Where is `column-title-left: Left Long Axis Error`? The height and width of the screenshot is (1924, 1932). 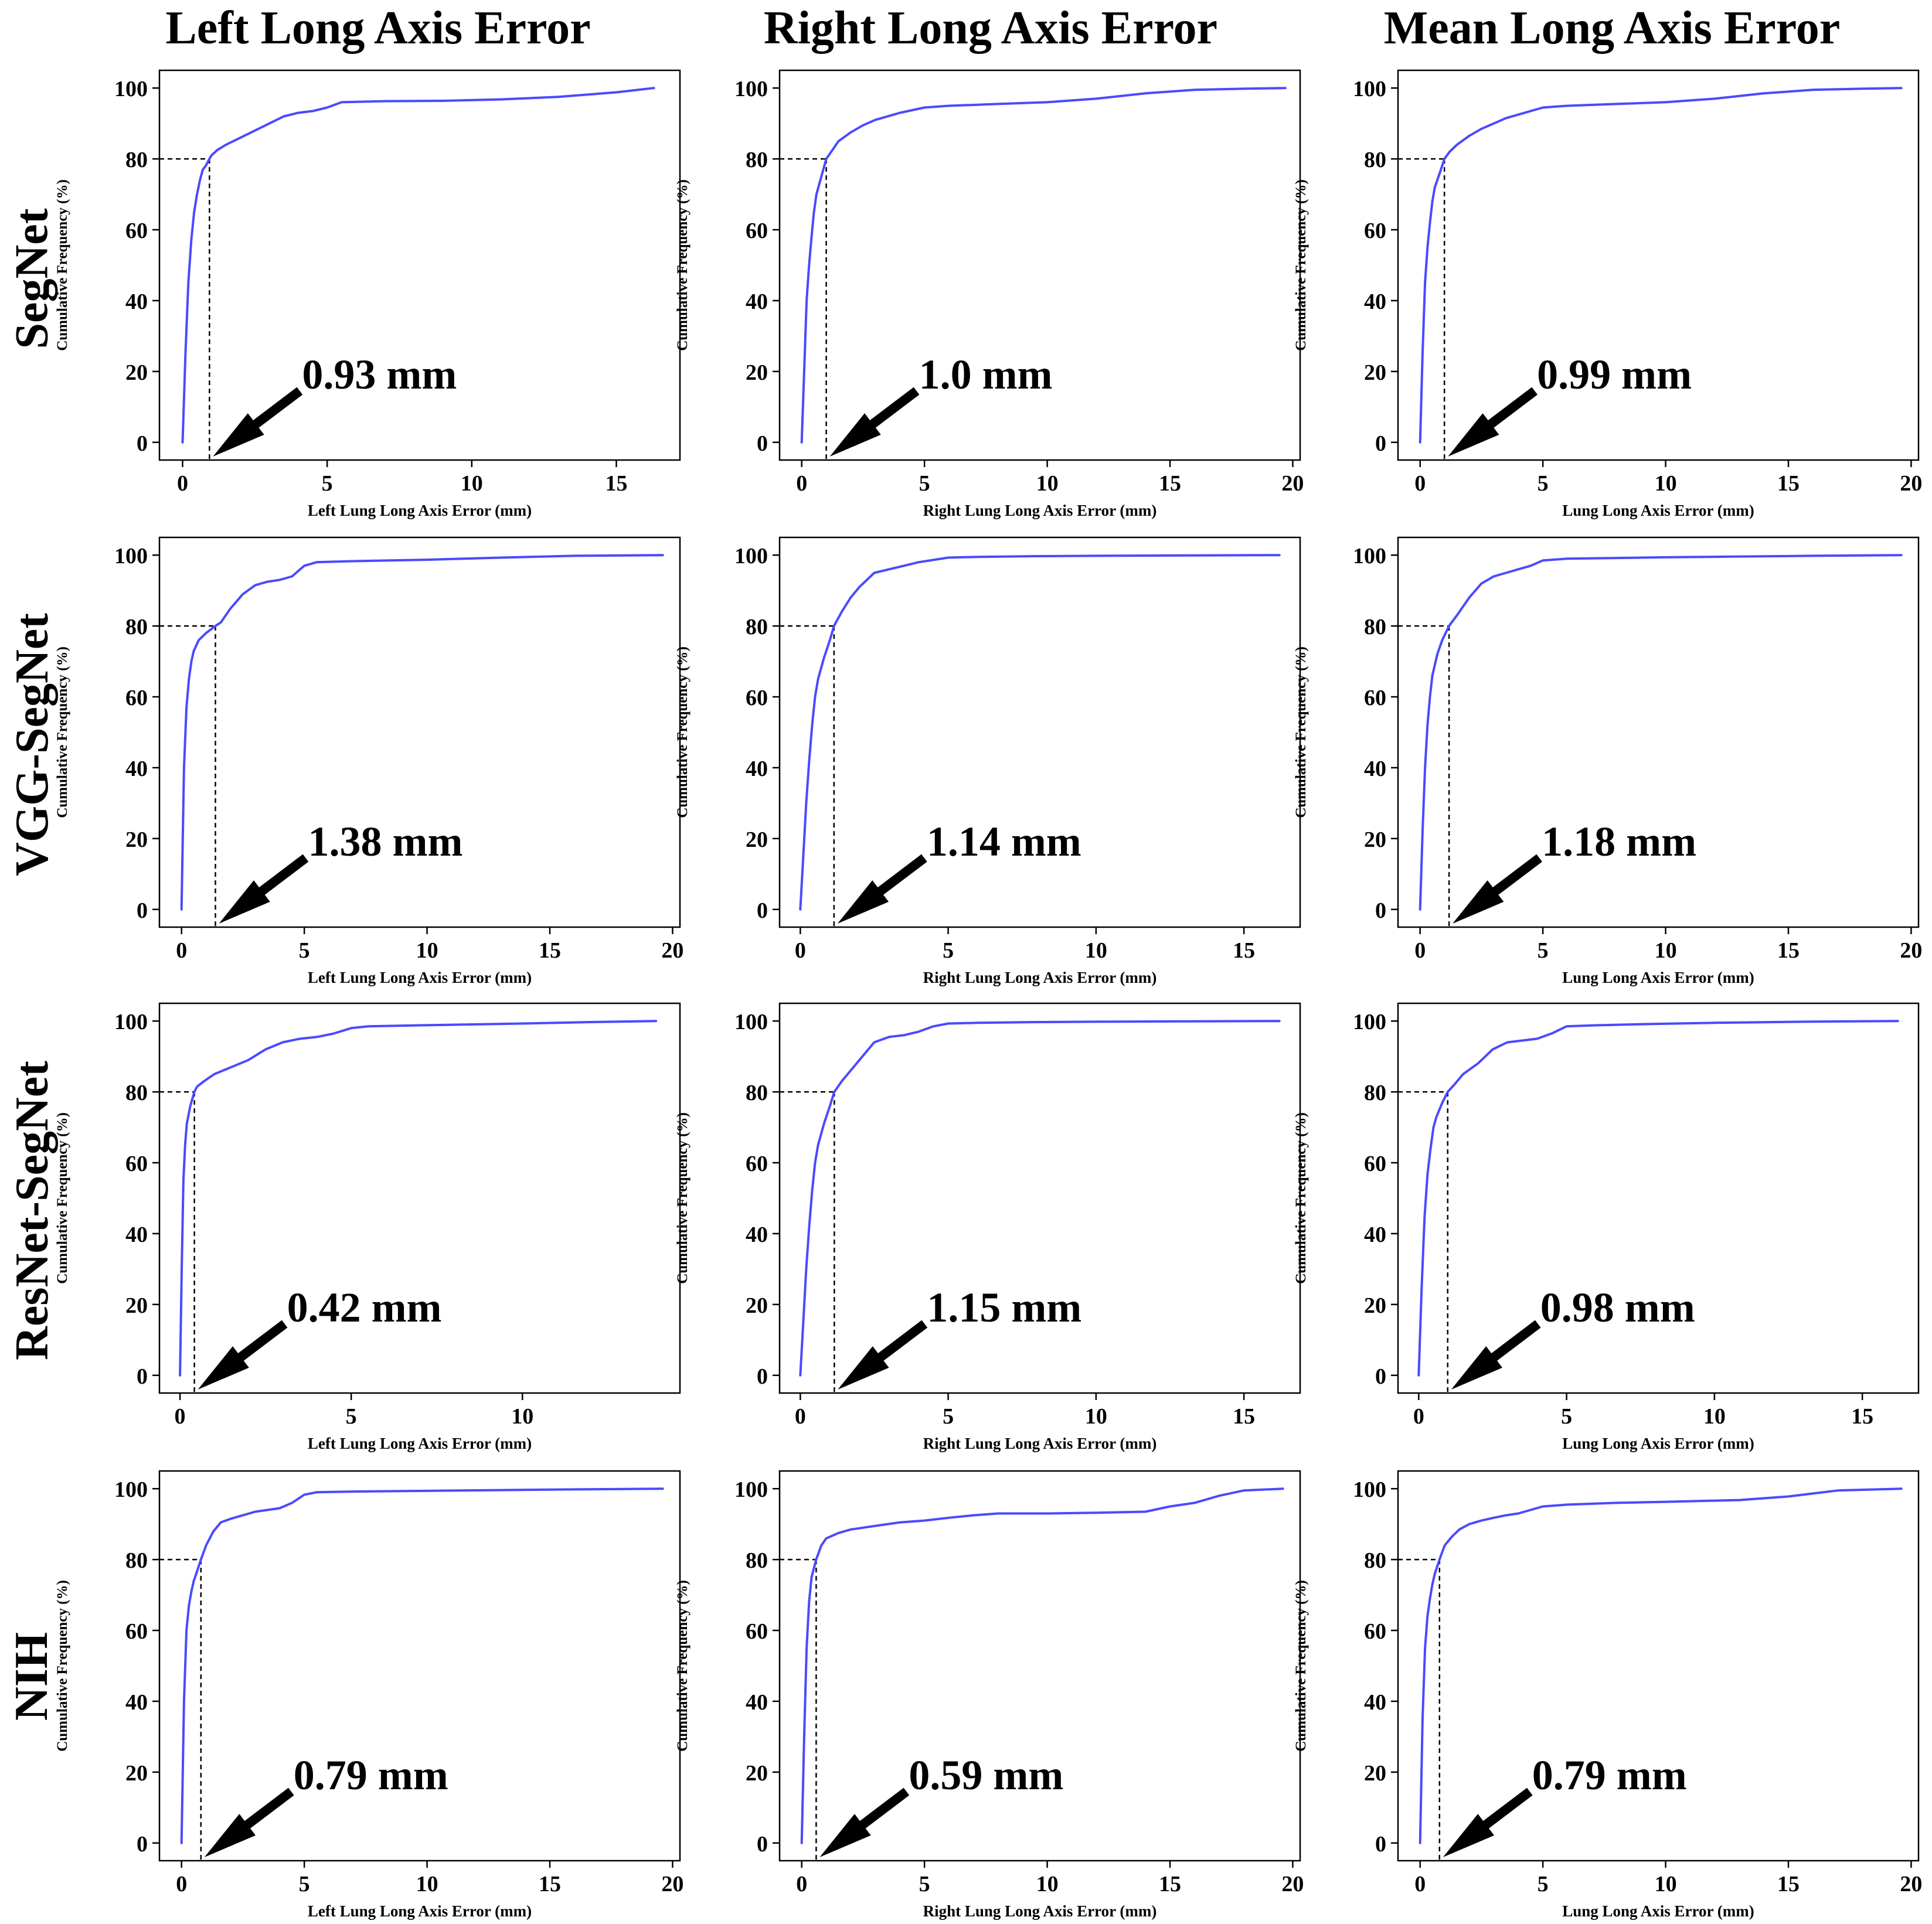 column-title-left: Left Long Axis Error is located at coordinates (378, 28).